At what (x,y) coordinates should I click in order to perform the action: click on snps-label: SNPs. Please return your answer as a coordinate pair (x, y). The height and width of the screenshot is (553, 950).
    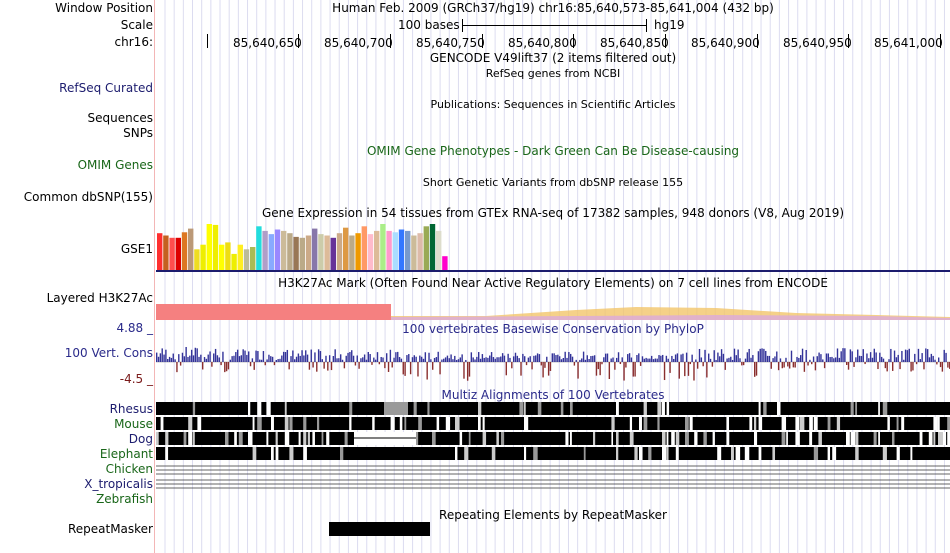
    Looking at the image, I should click on (138, 133).